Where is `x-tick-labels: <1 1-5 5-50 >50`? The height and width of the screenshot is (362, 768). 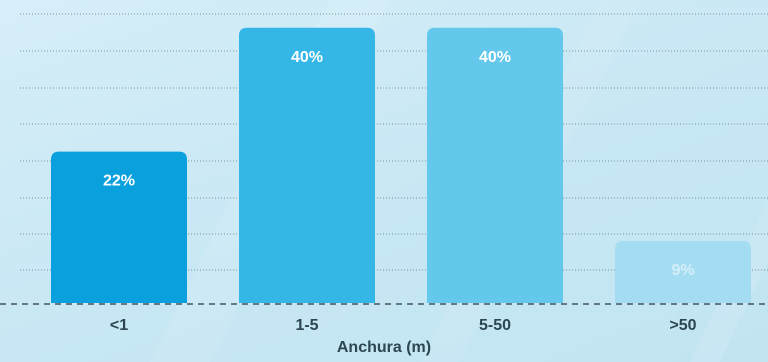
x-tick-labels: <1 1-5 5-50 >50 is located at coordinates (403, 325).